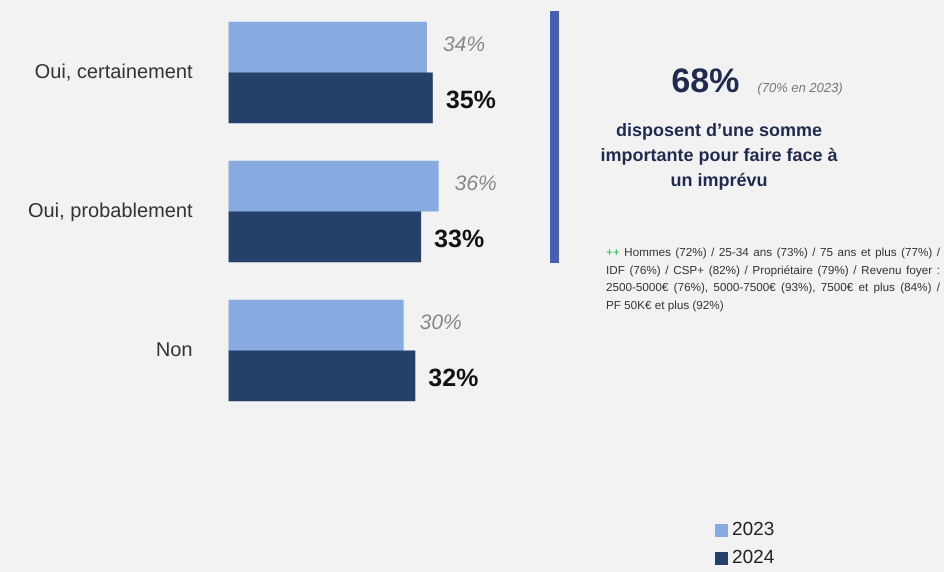  Describe the element at coordinates (705, 81) in the screenshot. I see `text: 68%` at that location.